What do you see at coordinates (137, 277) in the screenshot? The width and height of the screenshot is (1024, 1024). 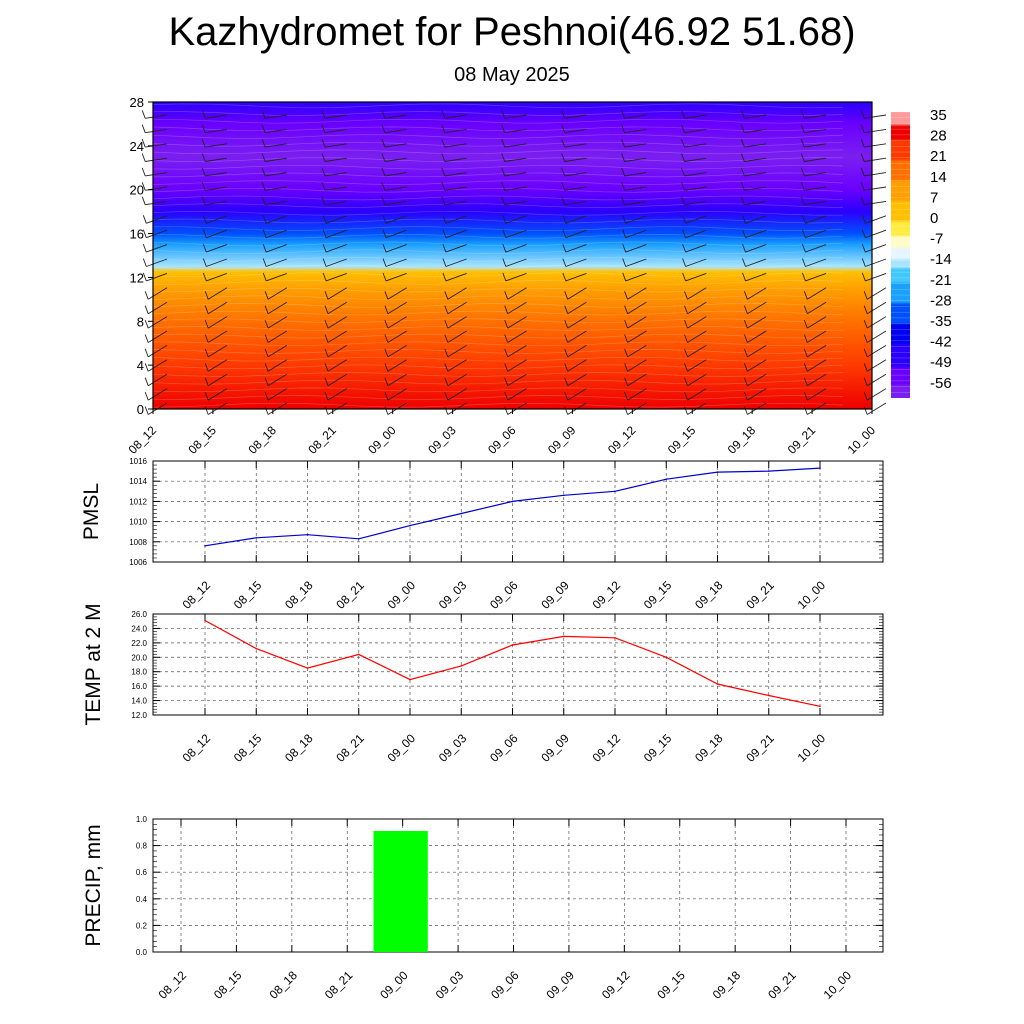 I see `heatmap-y-tick-label: 12` at bounding box center [137, 277].